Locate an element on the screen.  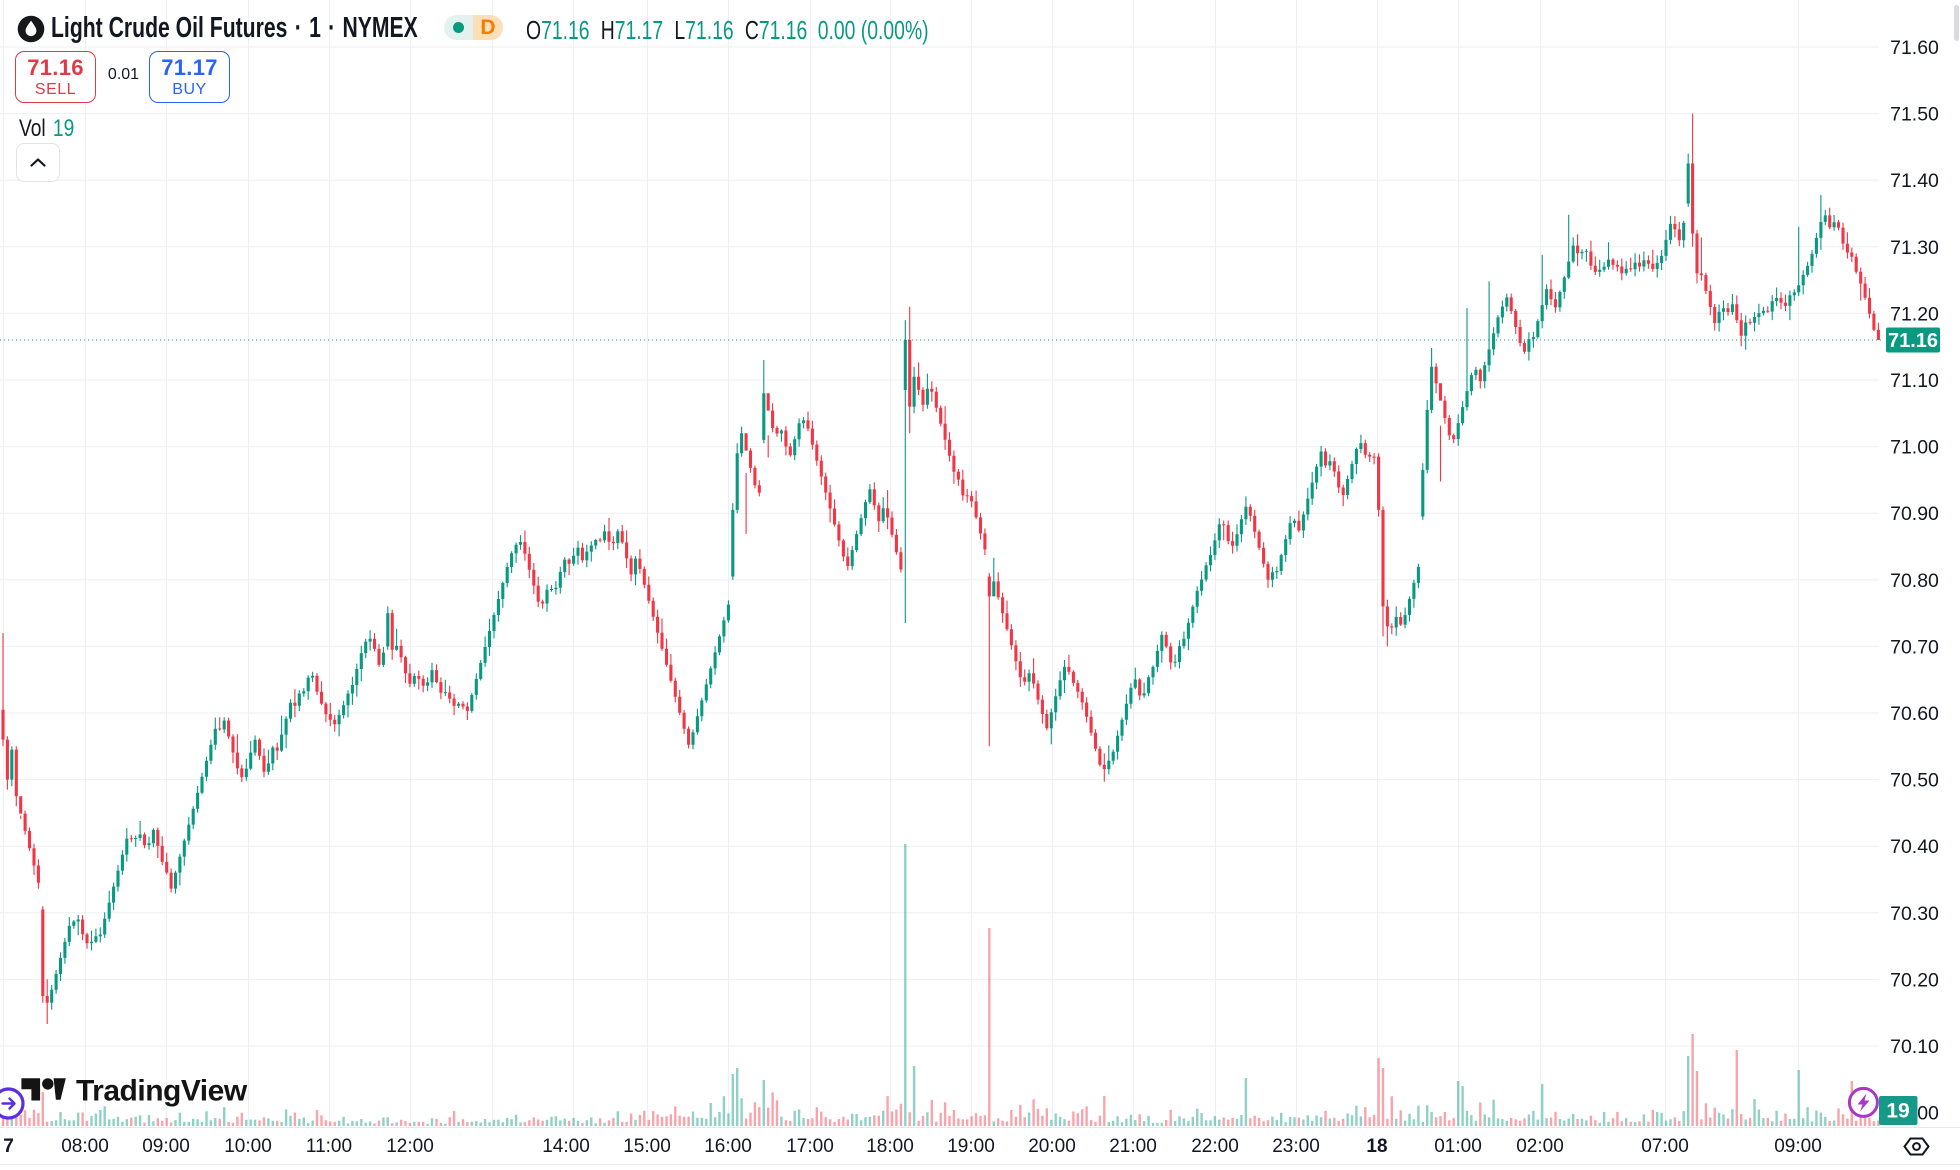
svg-text: 71.16 is located at coordinates (1913, 341).